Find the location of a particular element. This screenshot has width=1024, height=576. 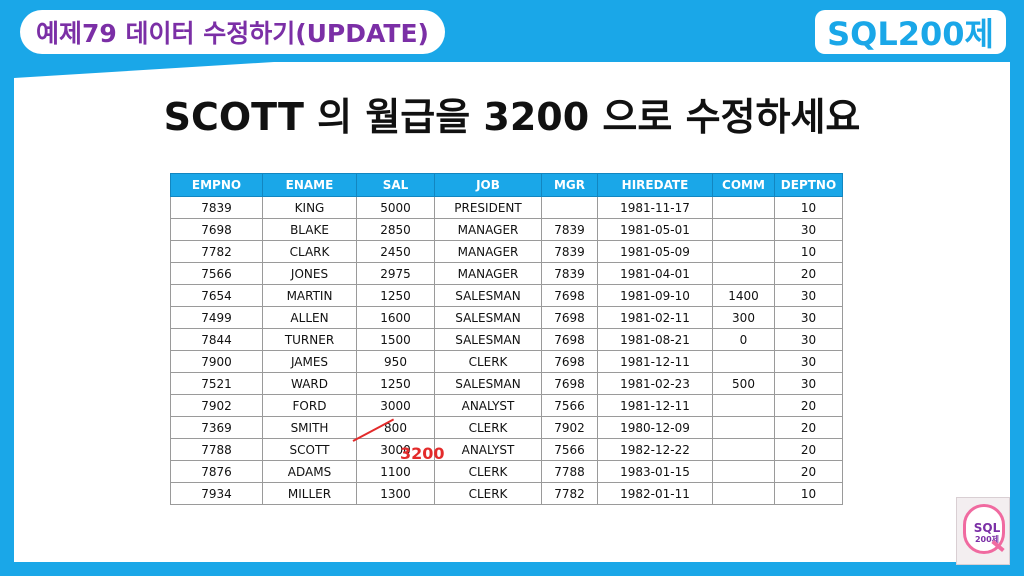

cell-empno: 7654 is located at coordinates (216, 295).